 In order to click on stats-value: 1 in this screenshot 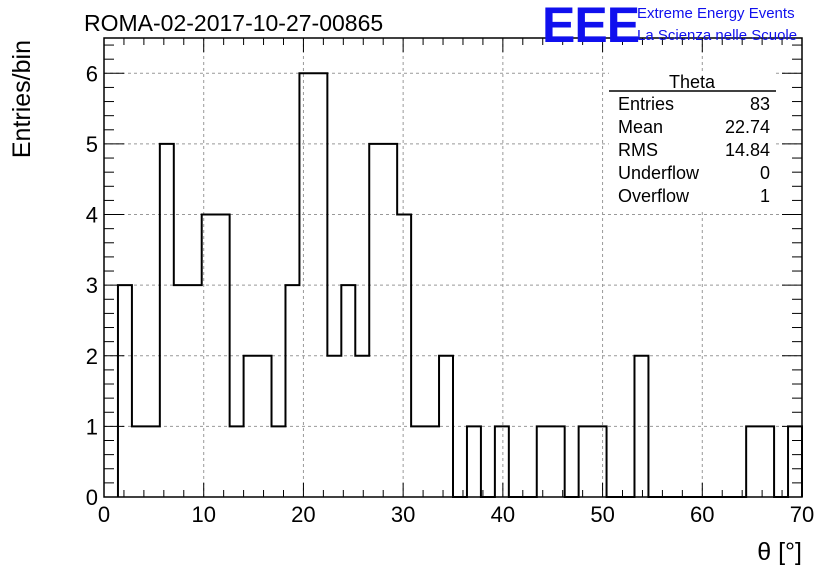, I will do `click(765, 196)`.